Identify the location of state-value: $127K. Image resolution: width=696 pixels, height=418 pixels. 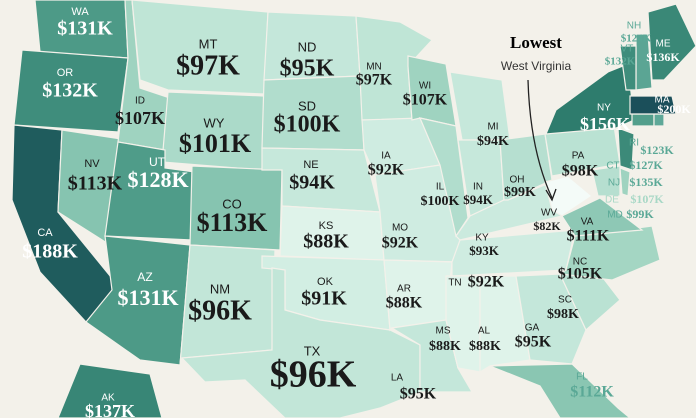
(646, 165).